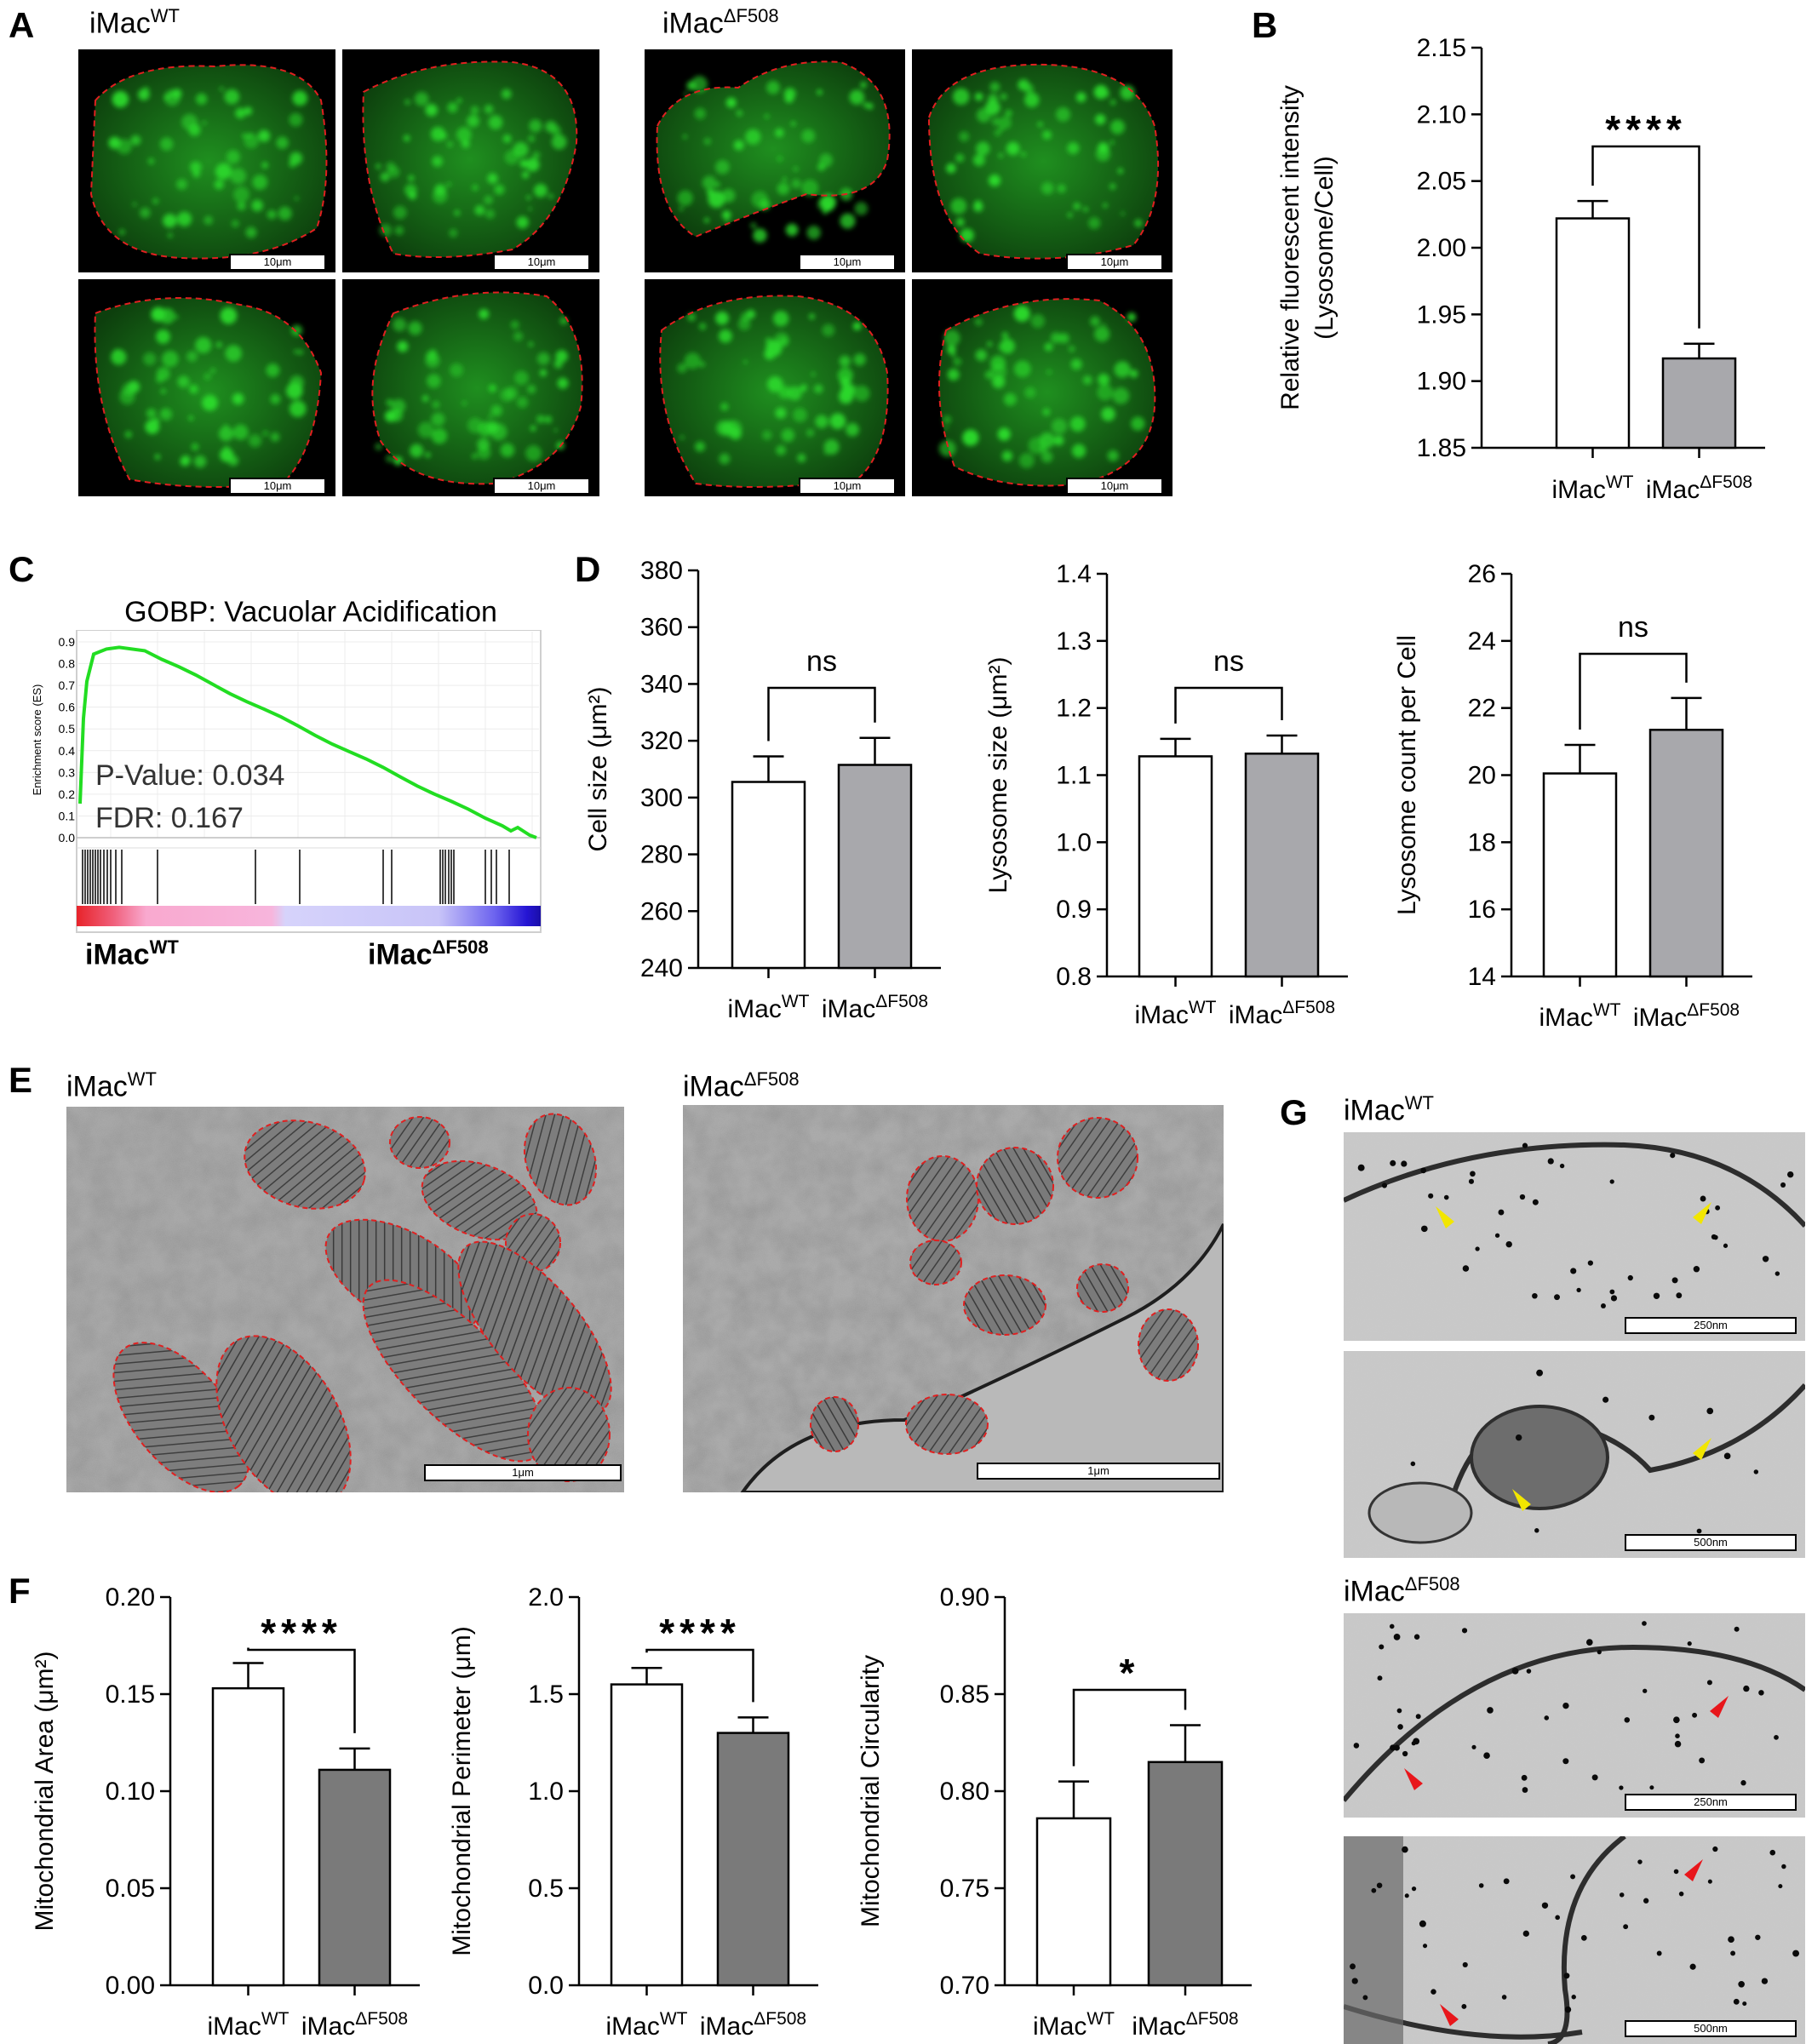 The image size is (1806, 2044). What do you see at coordinates (1482, 574) in the screenshot?
I see `y-tick-label: 26` at bounding box center [1482, 574].